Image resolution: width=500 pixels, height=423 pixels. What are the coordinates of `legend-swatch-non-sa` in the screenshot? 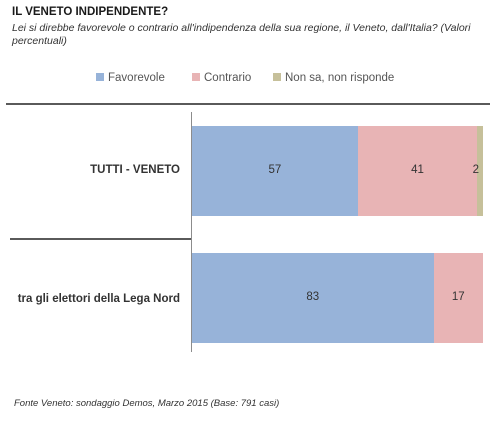 It's located at (277, 77).